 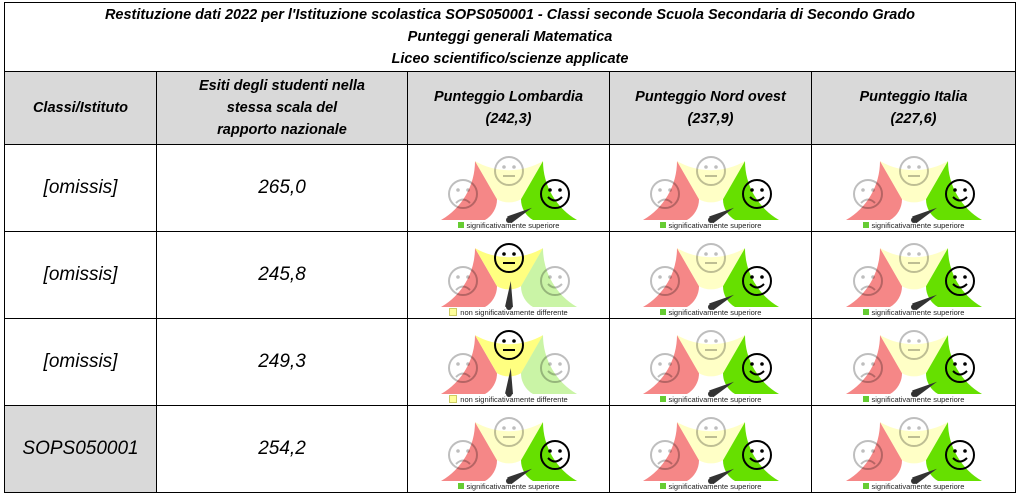 I want to click on header-classi: Classi/Istituto, so click(x=80, y=108).